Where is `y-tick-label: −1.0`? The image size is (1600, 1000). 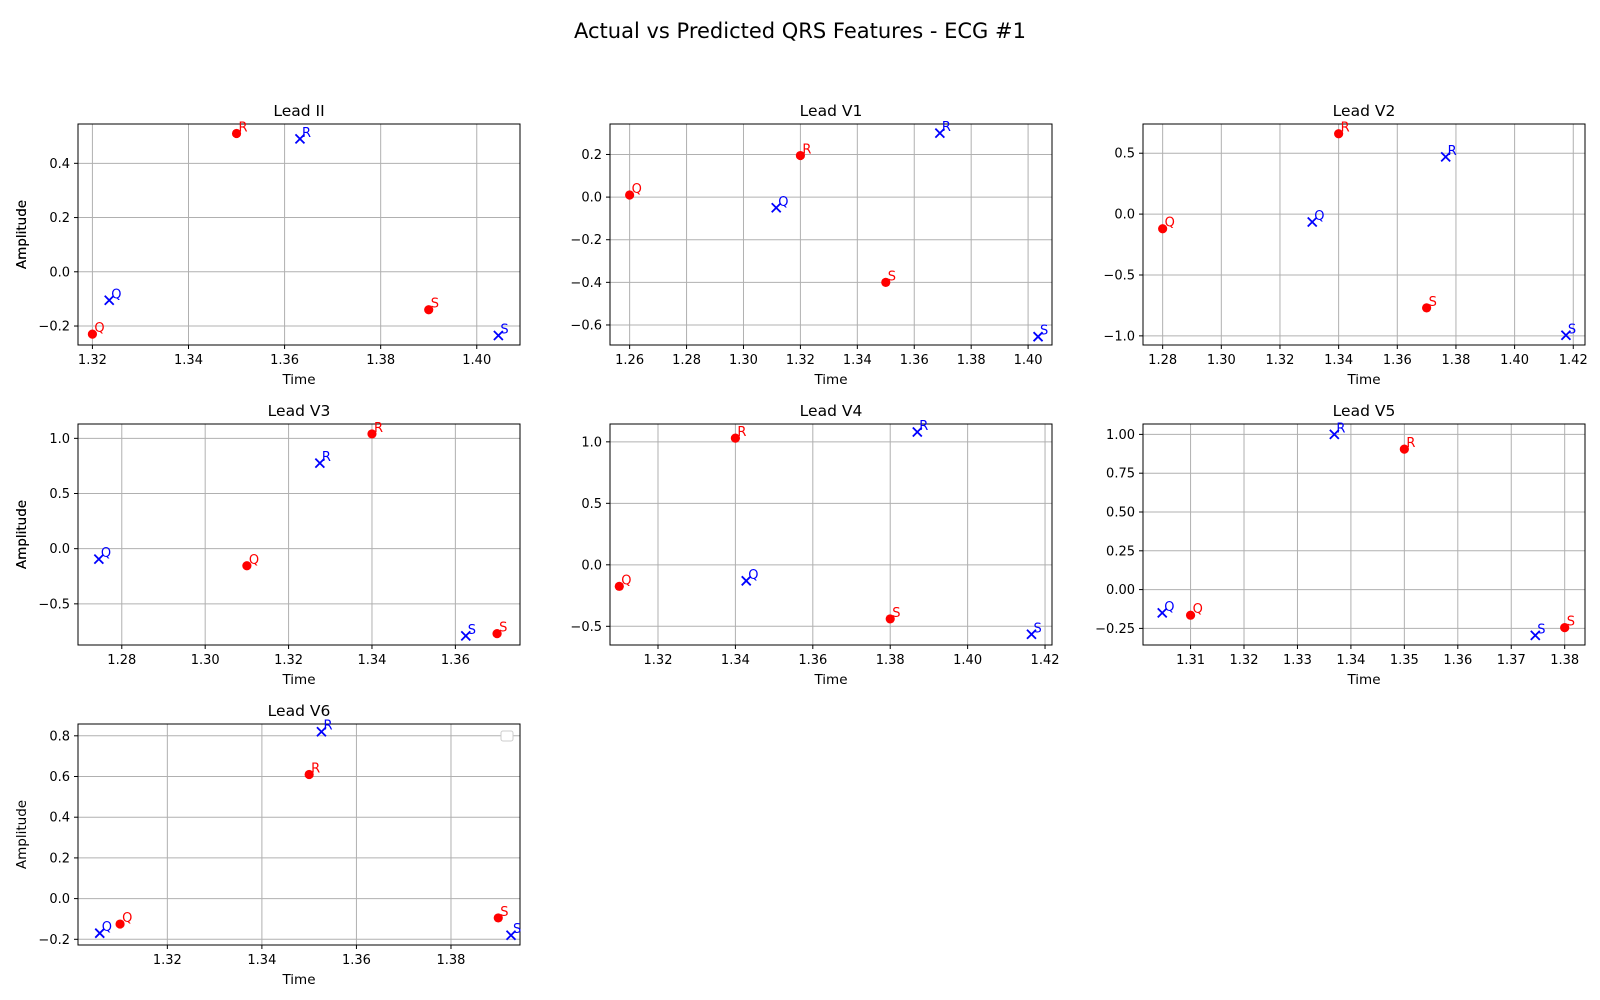
y-tick-label: −1.0 is located at coordinates (1119, 336).